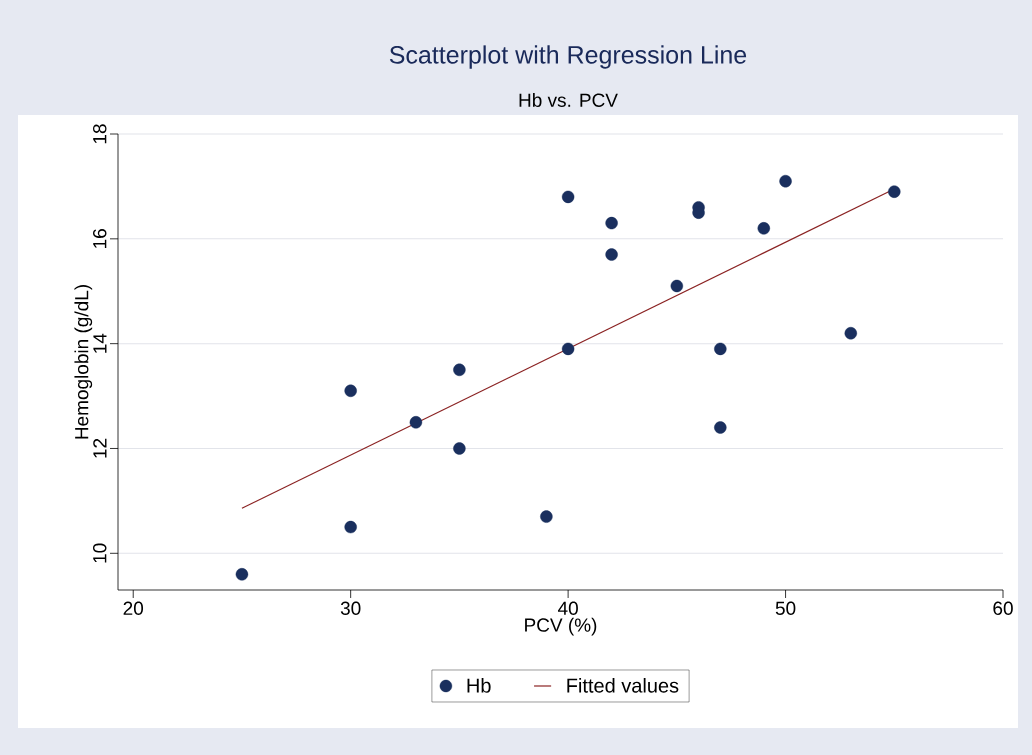 This screenshot has width=1032, height=755. I want to click on x-tick-label: 50, so click(785, 608).